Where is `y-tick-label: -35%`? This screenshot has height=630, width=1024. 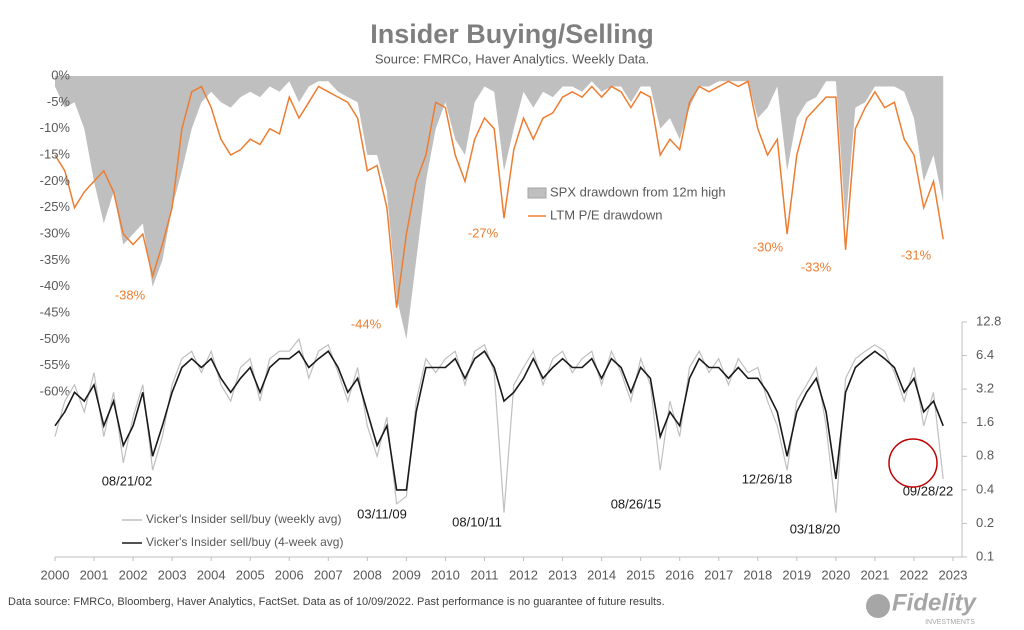 y-tick-label: -35% is located at coordinates (55, 259).